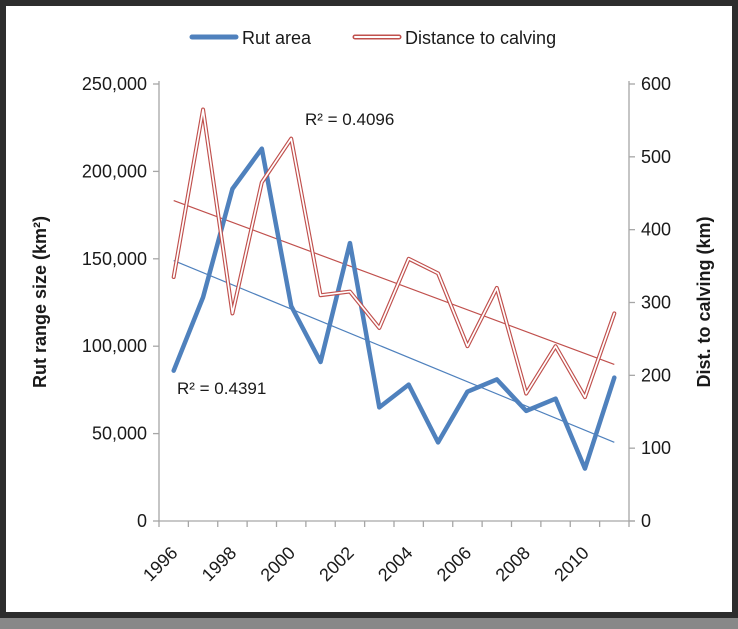  Describe the element at coordinates (646, 521) in the screenshot. I see `right-axis-tick-label: 0` at that location.